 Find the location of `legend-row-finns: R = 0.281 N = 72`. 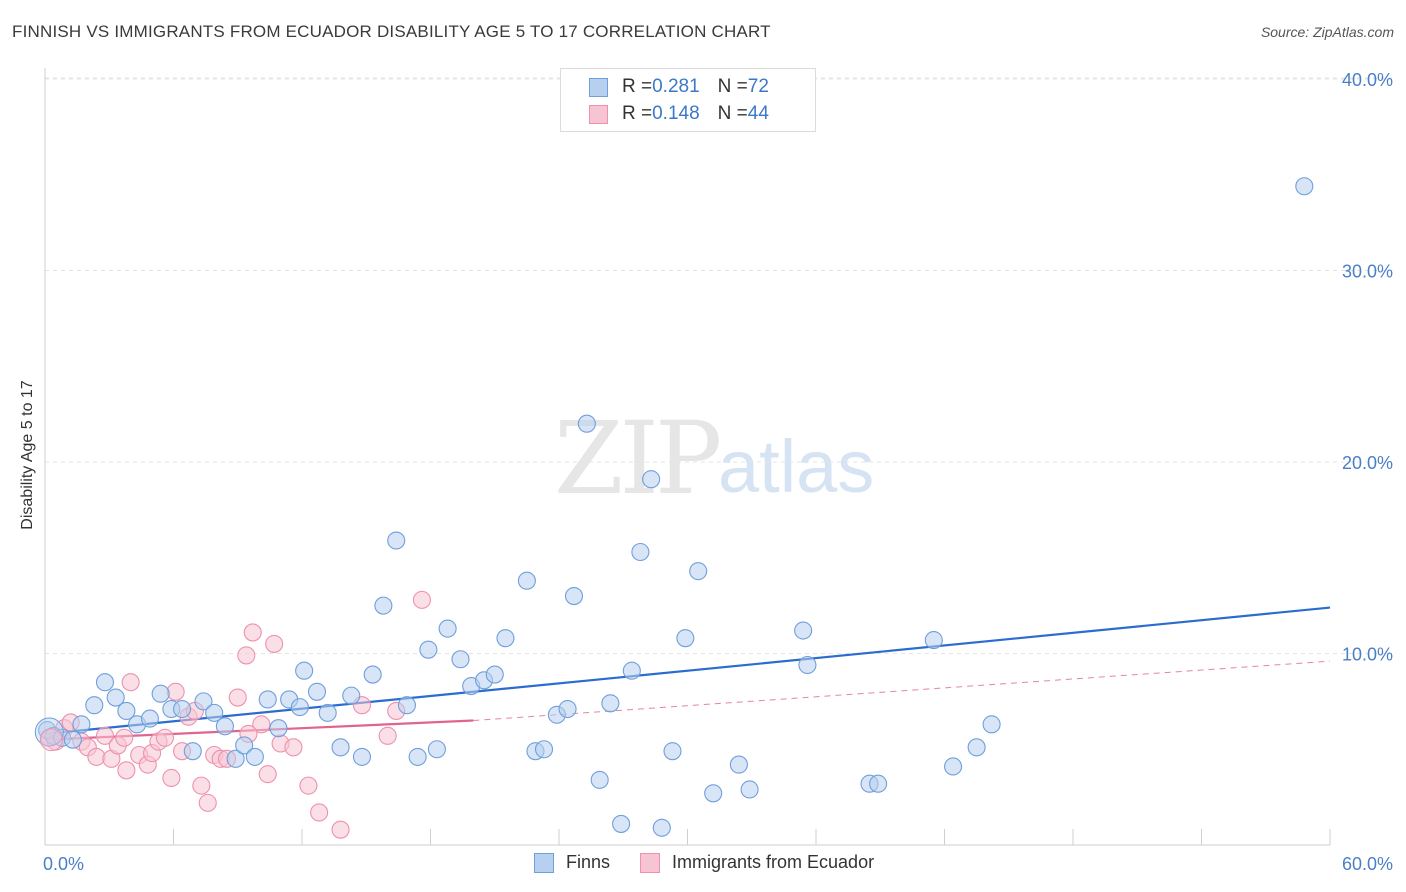

legend-row-finns: R = 0.281 N = 72 is located at coordinates (679, 87).